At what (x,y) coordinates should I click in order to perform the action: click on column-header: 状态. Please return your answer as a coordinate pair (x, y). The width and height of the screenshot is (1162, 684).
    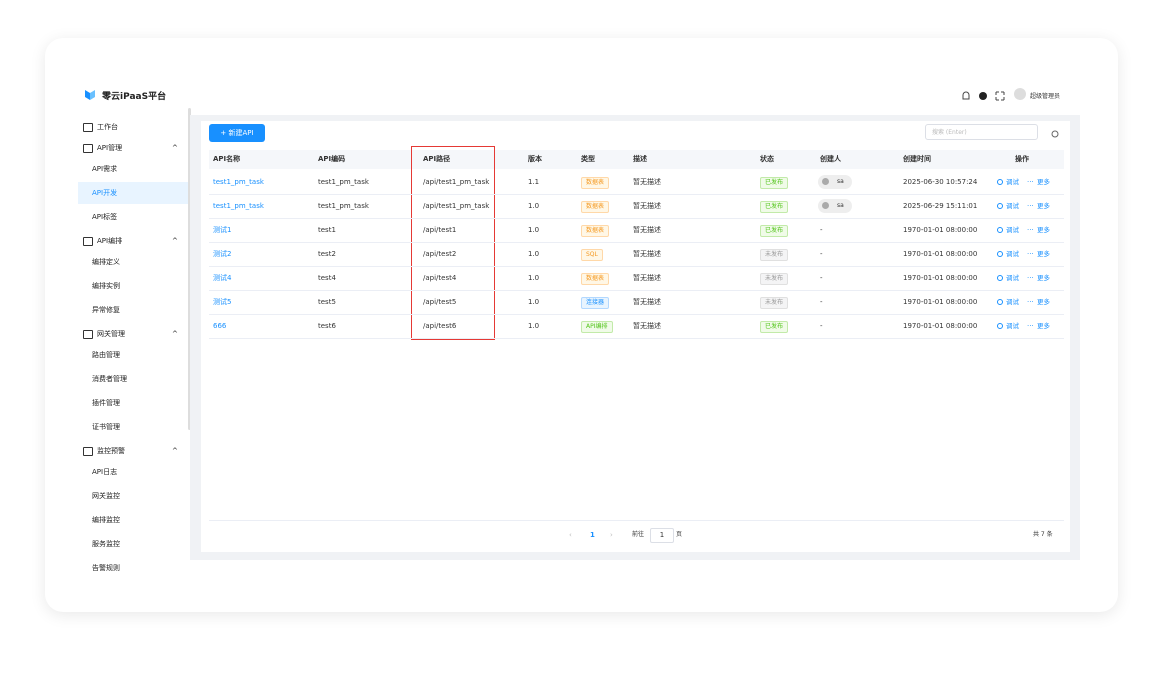
    Looking at the image, I should click on (767, 159).